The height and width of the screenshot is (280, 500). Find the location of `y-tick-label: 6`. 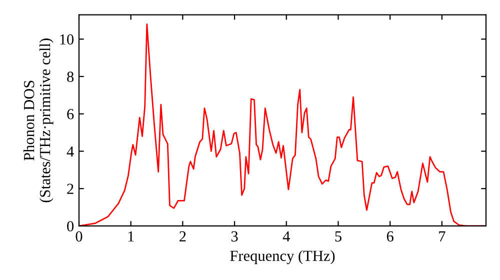

y-tick-label: 6 is located at coordinates (70, 114).